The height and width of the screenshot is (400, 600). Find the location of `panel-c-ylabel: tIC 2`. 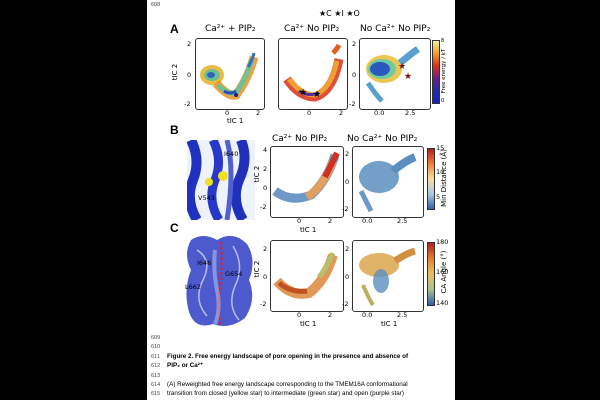

panel-c-ylabel: tIC 2 is located at coordinates (257, 269).